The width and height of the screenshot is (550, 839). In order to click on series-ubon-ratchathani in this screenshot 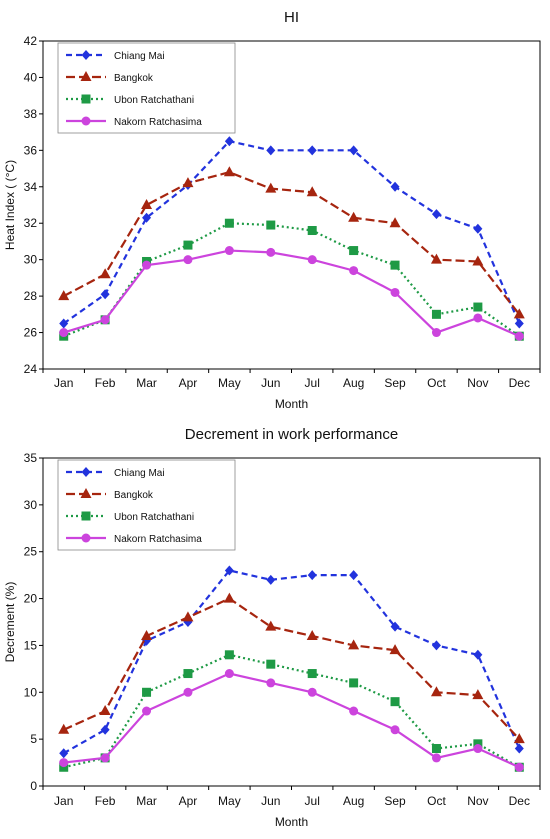, I will do `click(291, 279)`.